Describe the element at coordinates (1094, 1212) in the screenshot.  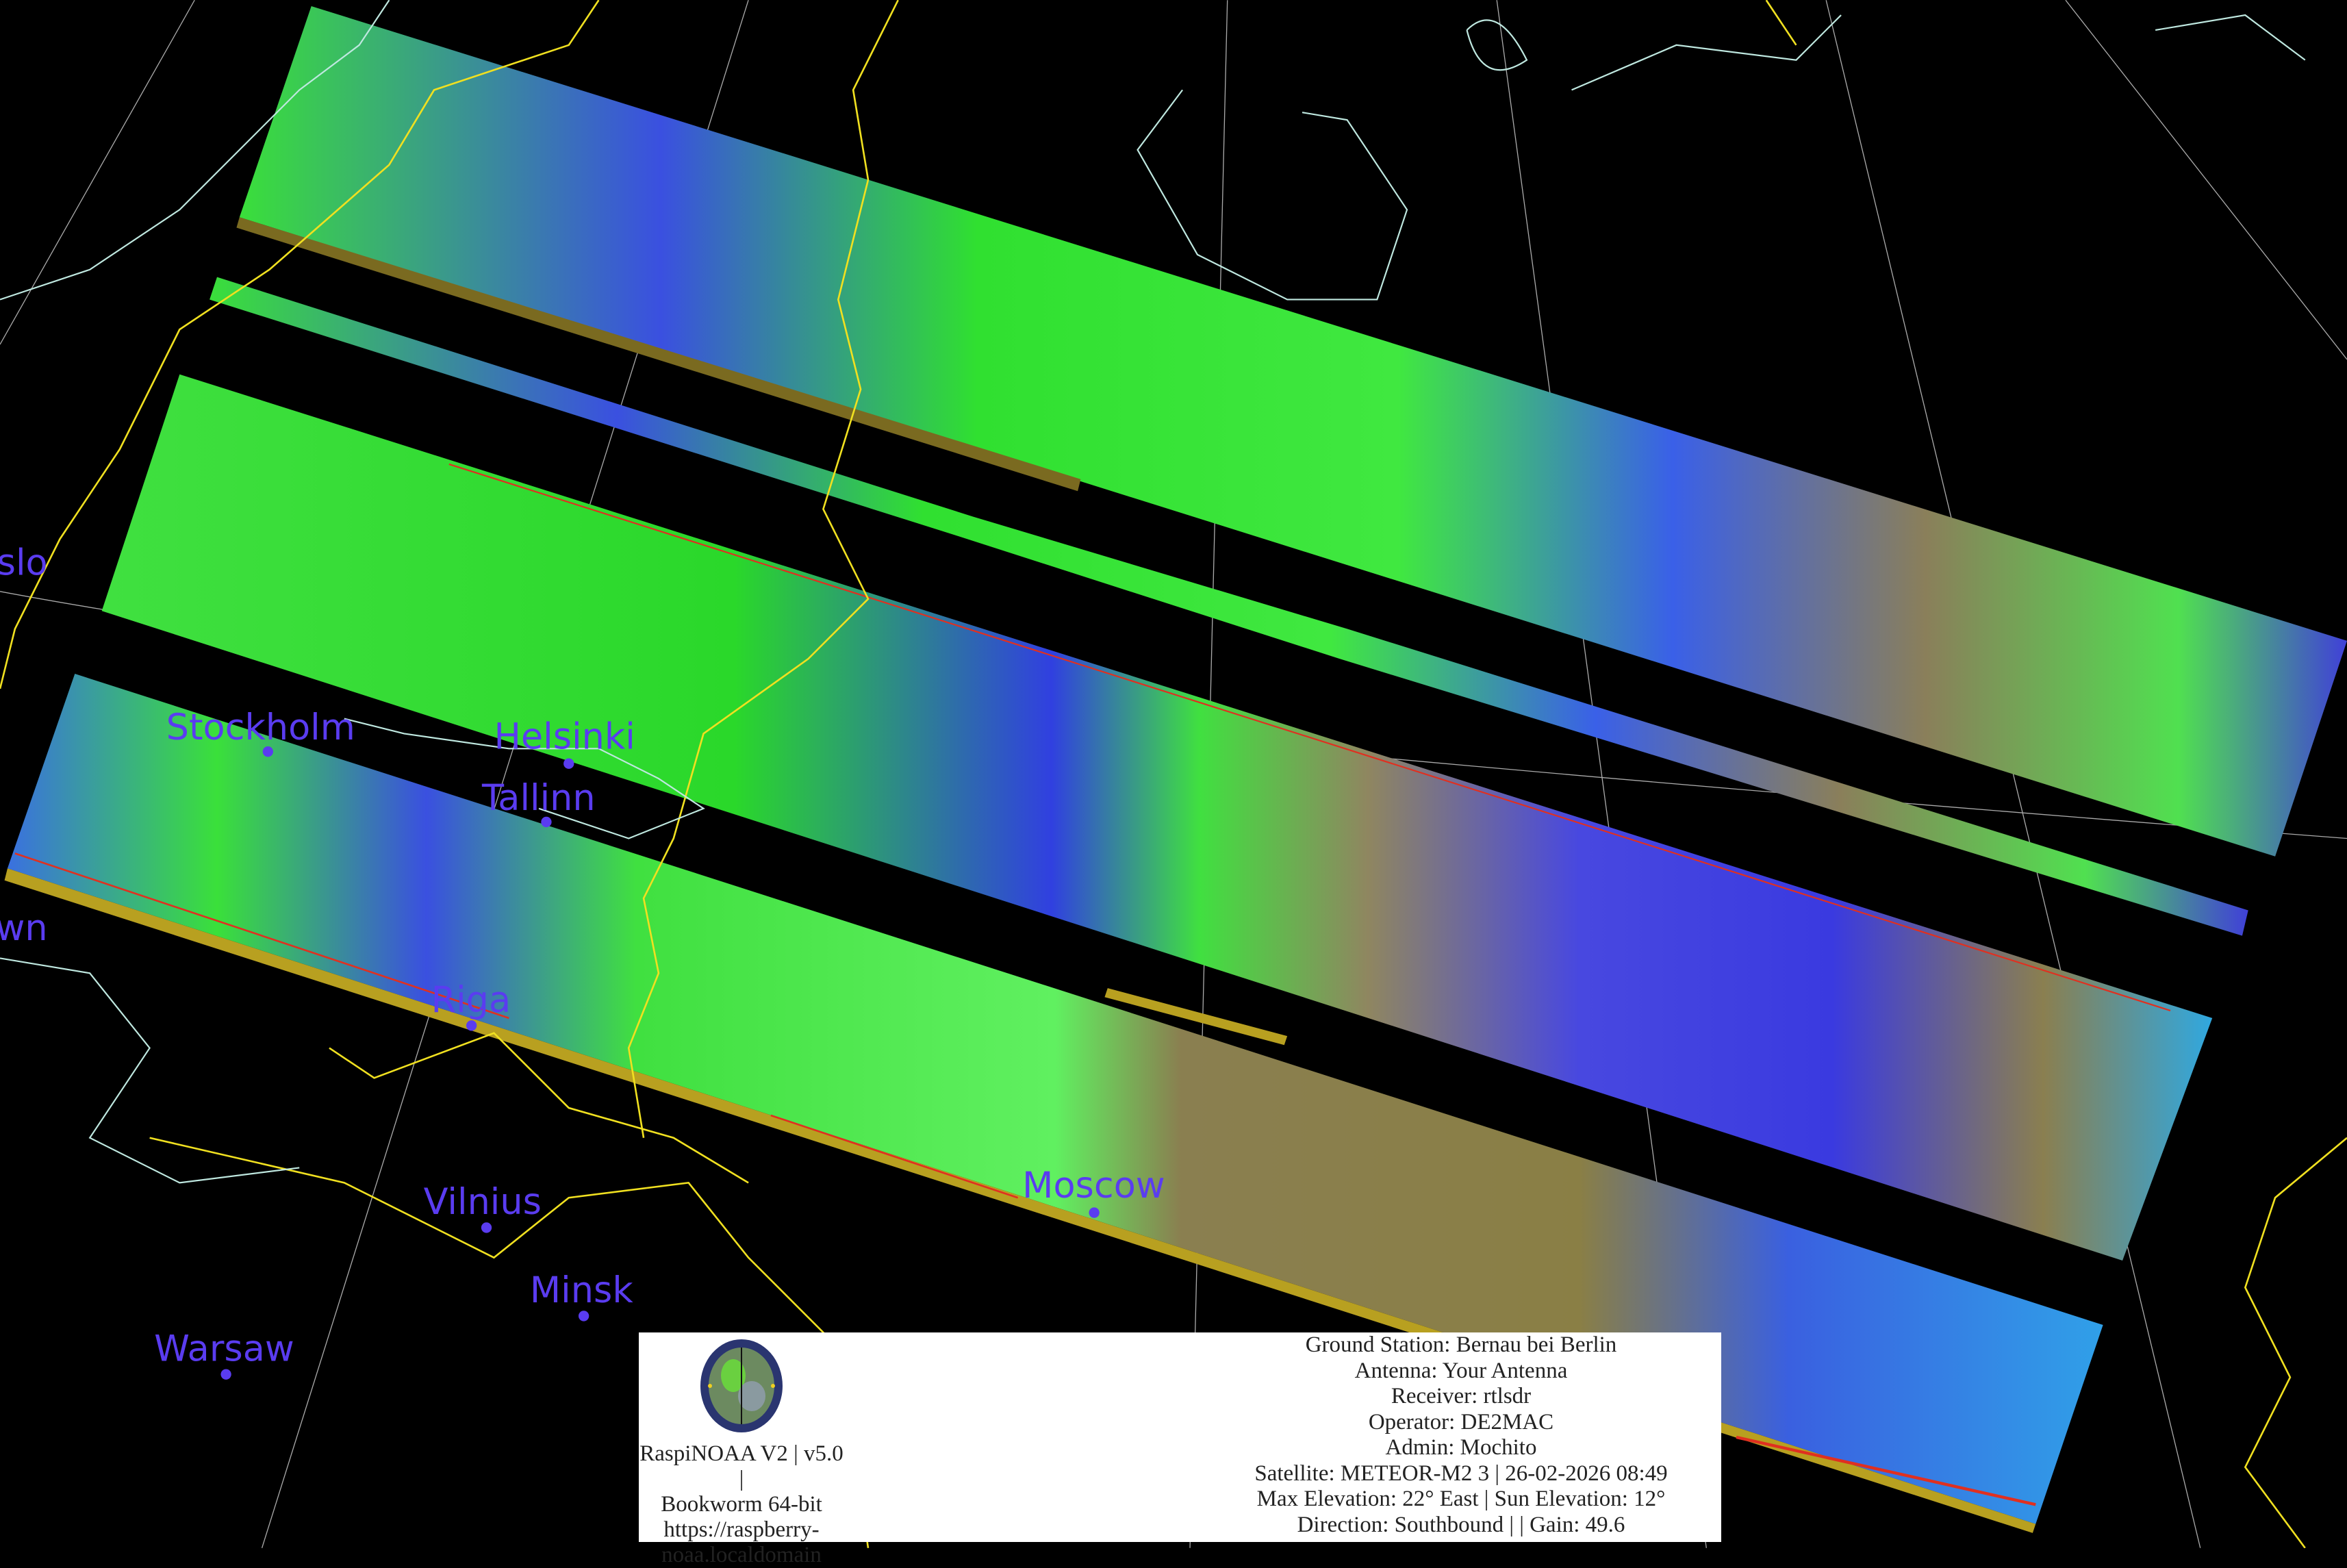
I see `city-dot-moscow` at that location.